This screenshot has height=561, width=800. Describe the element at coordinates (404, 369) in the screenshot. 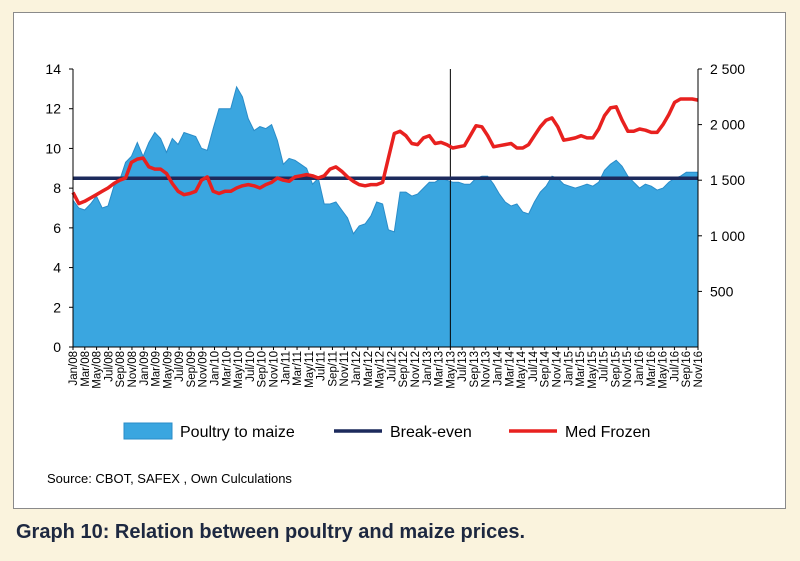

I see `x-tick-label: Sep/12` at that location.